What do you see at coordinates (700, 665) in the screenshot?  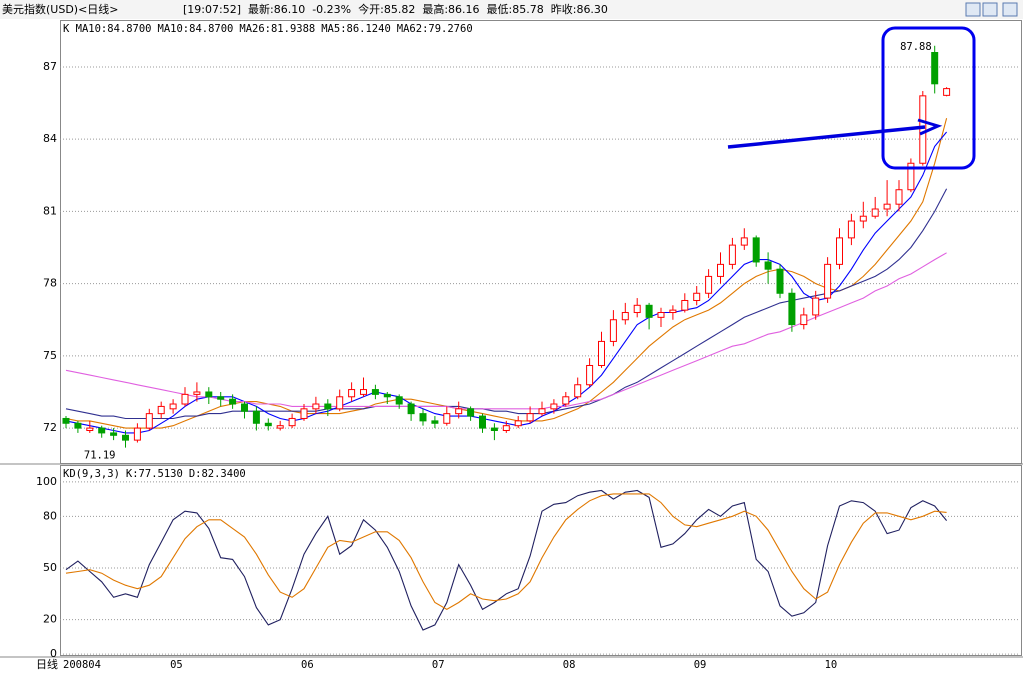 I see `x-tick-label: 09` at bounding box center [700, 665].